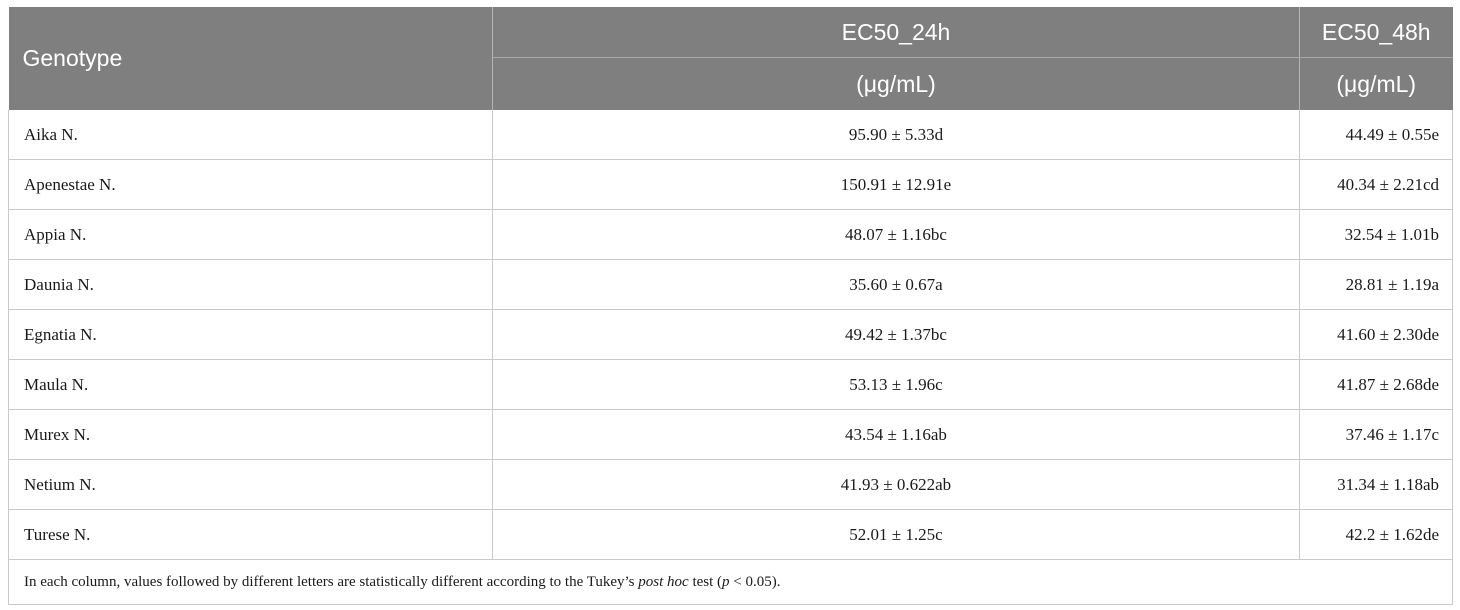  Describe the element at coordinates (1376, 434) in the screenshot. I see `cell-ec50-48h: 37.46 ± 1.17c` at that location.